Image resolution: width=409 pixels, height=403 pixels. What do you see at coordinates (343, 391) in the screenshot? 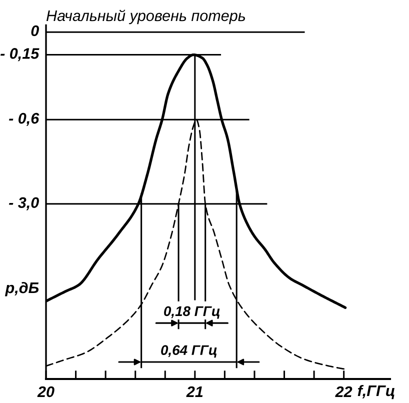
I see `x-tick-label: 22` at bounding box center [343, 391].